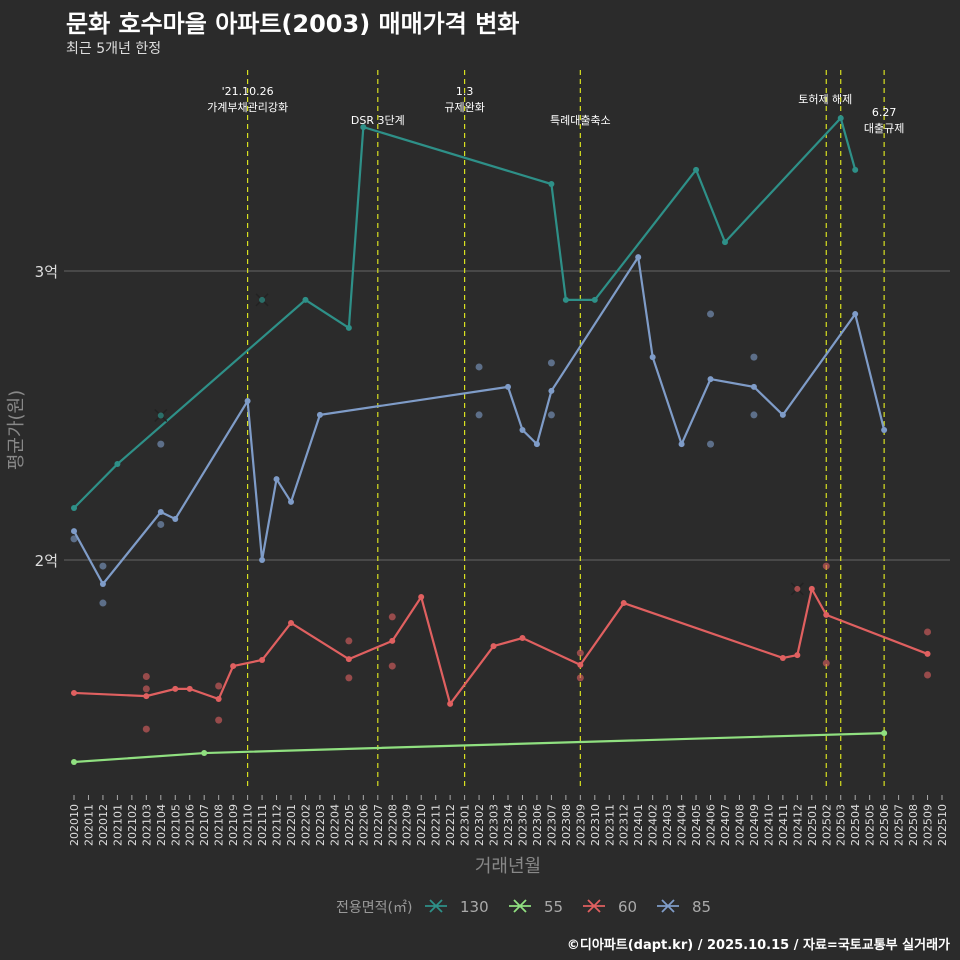 The width and height of the screenshot is (960, 960). Describe the element at coordinates (479, 825) in the screenshot. I see `x-tick-label: 202302` at that location.